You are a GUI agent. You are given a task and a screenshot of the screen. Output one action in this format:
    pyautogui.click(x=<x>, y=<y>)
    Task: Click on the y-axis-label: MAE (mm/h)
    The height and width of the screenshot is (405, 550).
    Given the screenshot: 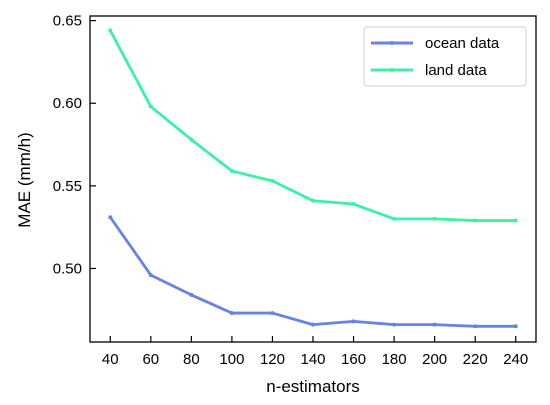 What is the action you would take?
    pyautogui.click(x=24, y=179)
    